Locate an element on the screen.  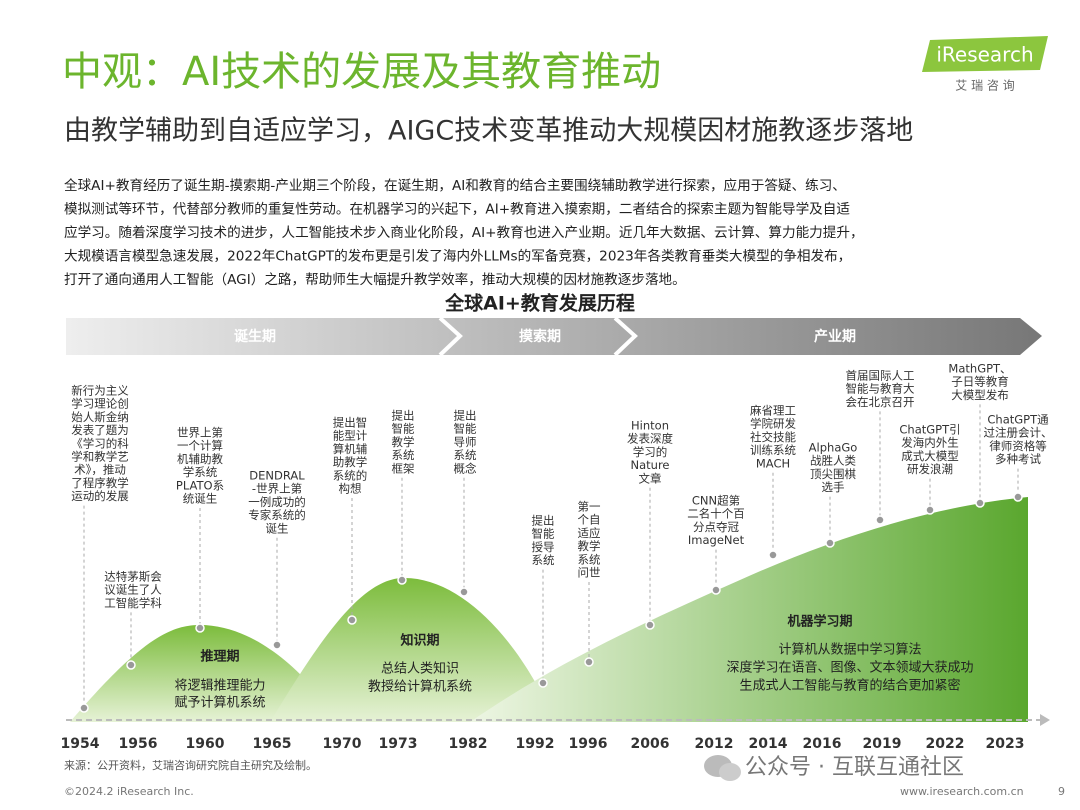
event-text: ChatGPT引 is located at coordinates (929, 430).